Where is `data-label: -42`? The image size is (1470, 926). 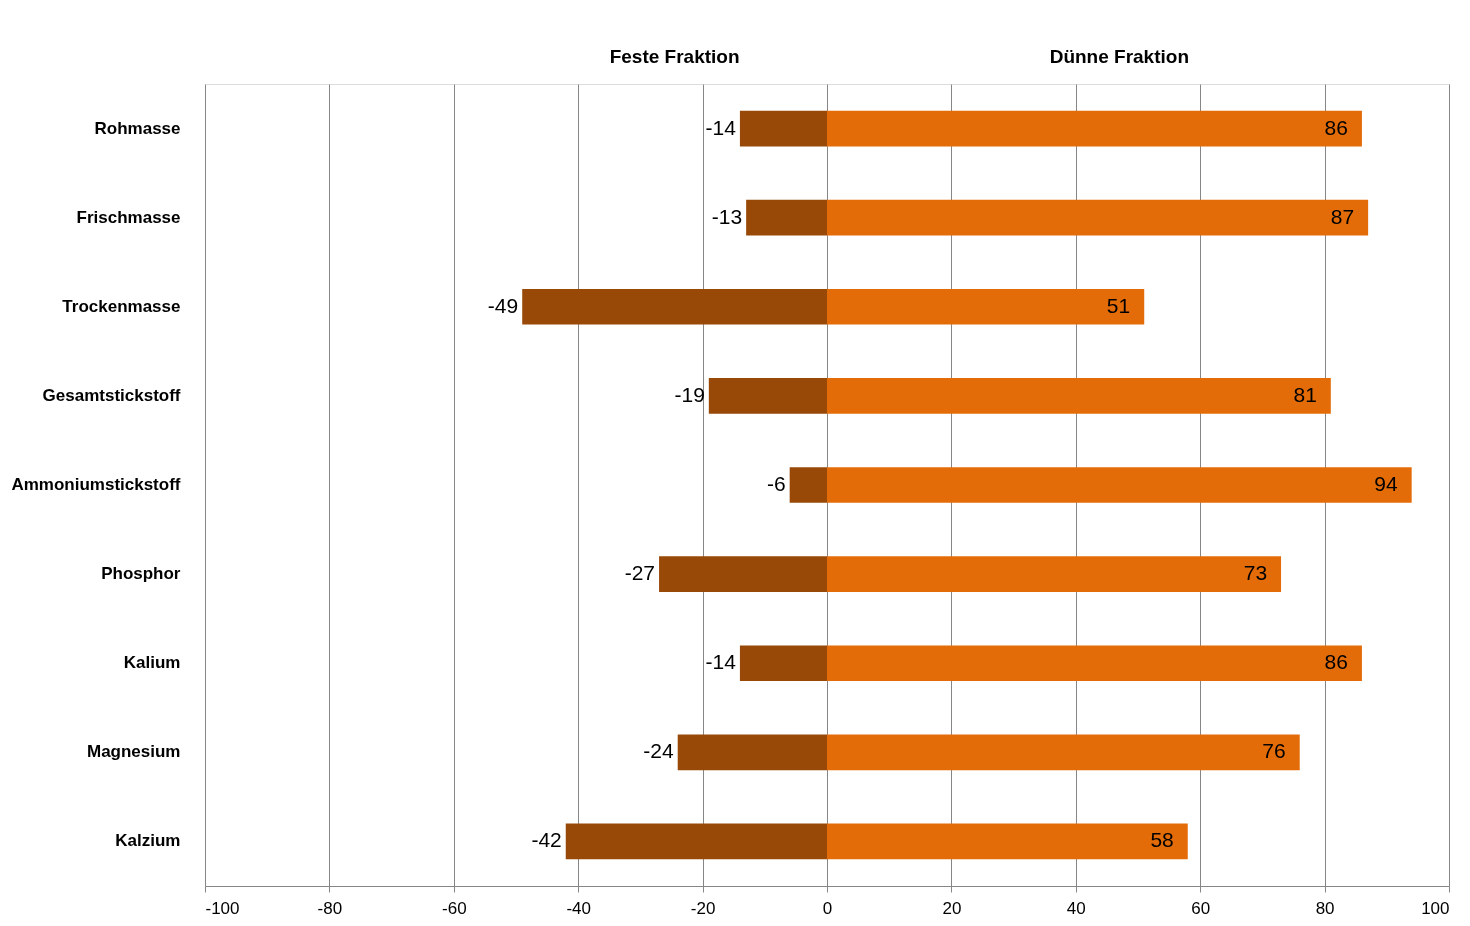 data-label: -42 is located at coordinates (546, 840).